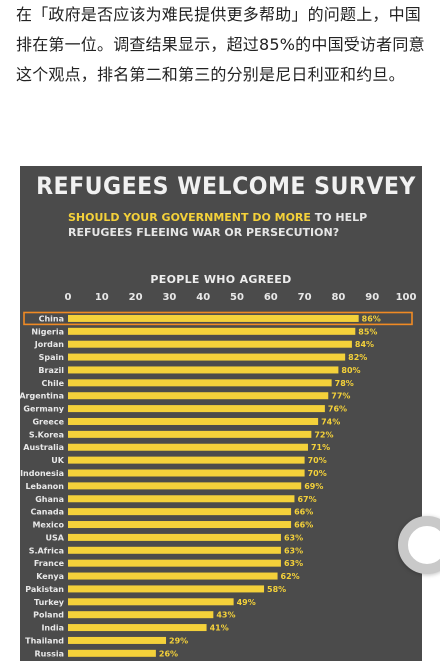 The width and height of the screenshot is (440, 661). What do you see at coordinates (364, 344) in the screenshot?
I see `value-label-2: 84%` at bounding box center [364, 344].